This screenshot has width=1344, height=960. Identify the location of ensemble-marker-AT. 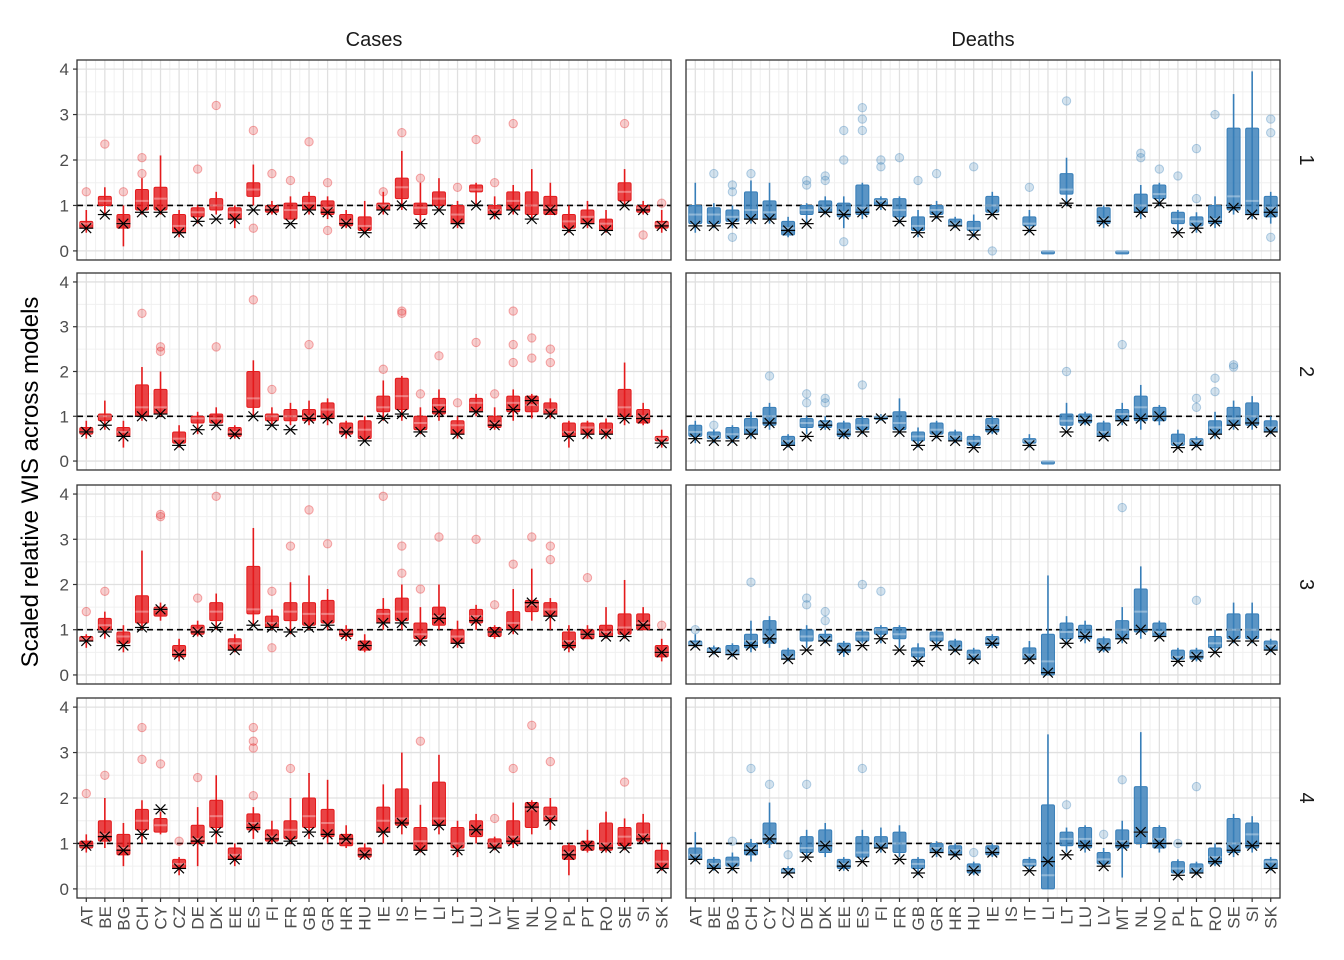
(86, 432).